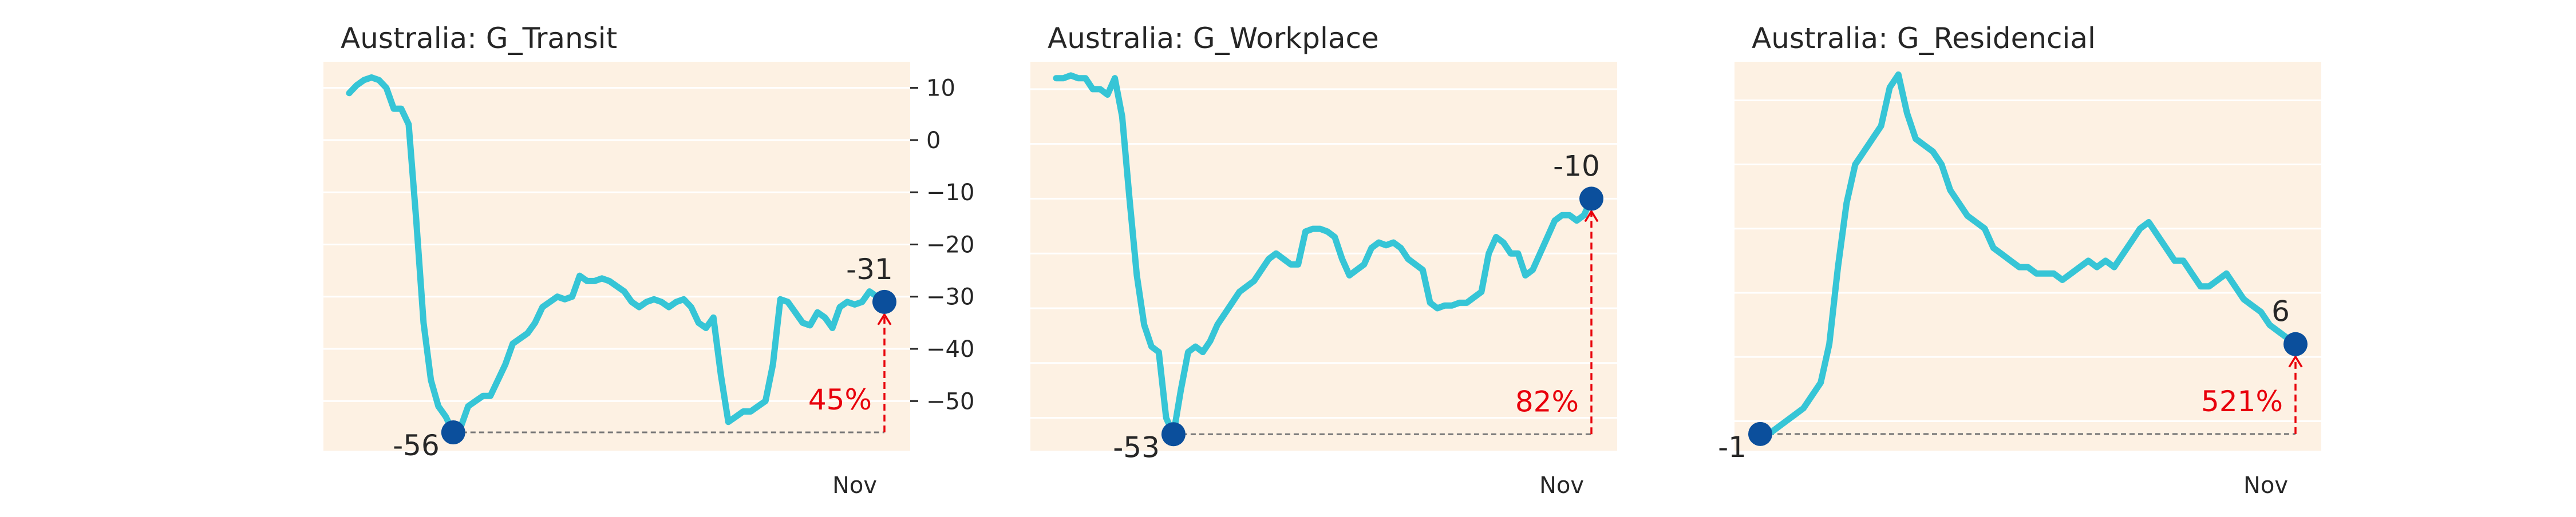 Image resolution: width=2576 pixels, height=517 pixels. Describe the element at coordinates (950, 401) in the screenshot. I see `y-tick-label: −50` at that location.